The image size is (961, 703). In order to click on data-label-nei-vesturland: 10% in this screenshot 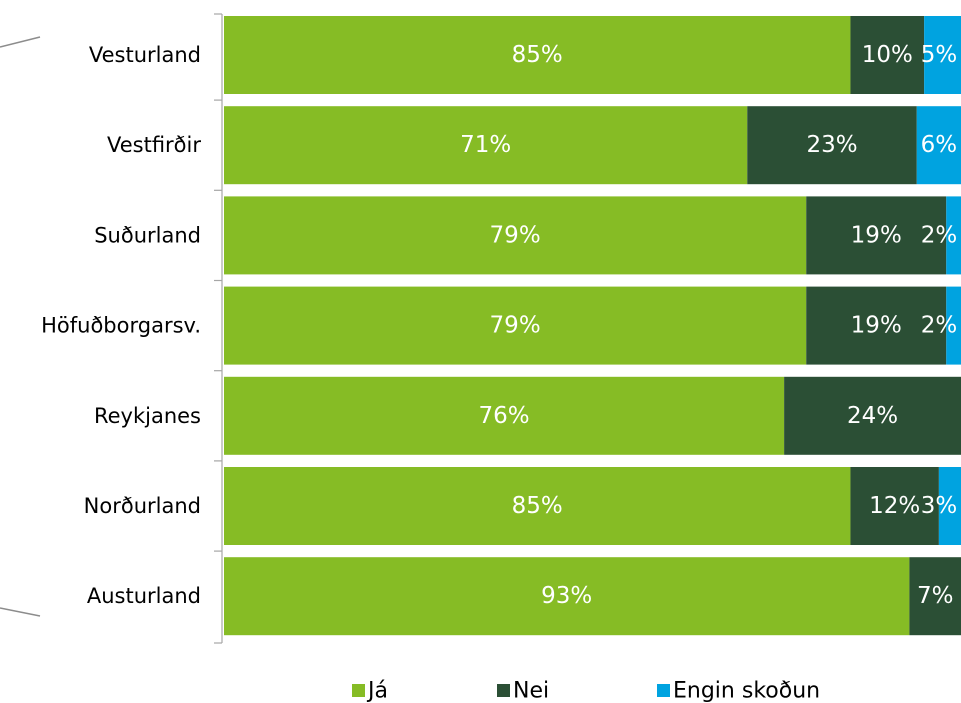, I will do `click(887, 55)`.